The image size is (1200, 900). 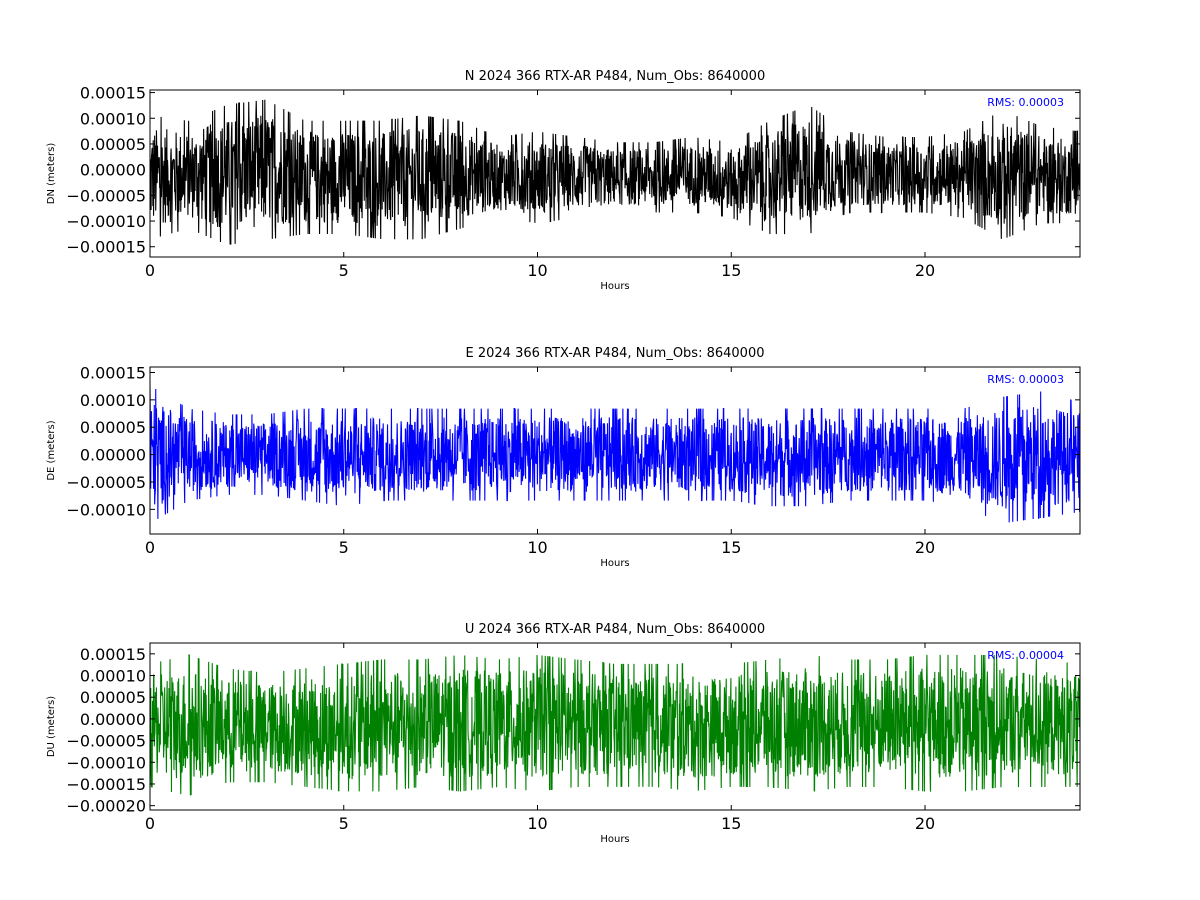 I want to click on north-ytick-label: 0.00000, so click(x=113, y=170).